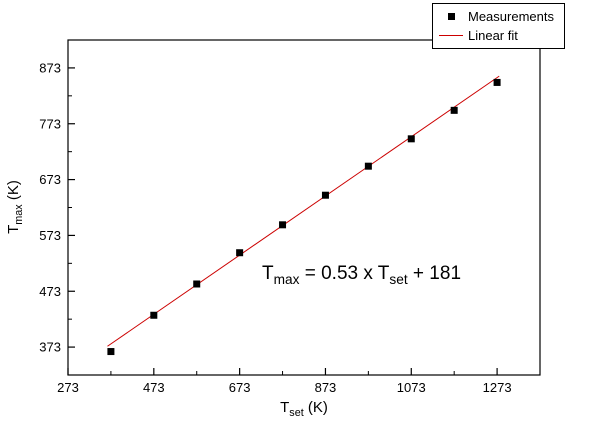 This screenshot has height=432, width=600. Describe the element at coordinates (50, 291) in the screenshot. I see `y-tick-label: 473` at that location.